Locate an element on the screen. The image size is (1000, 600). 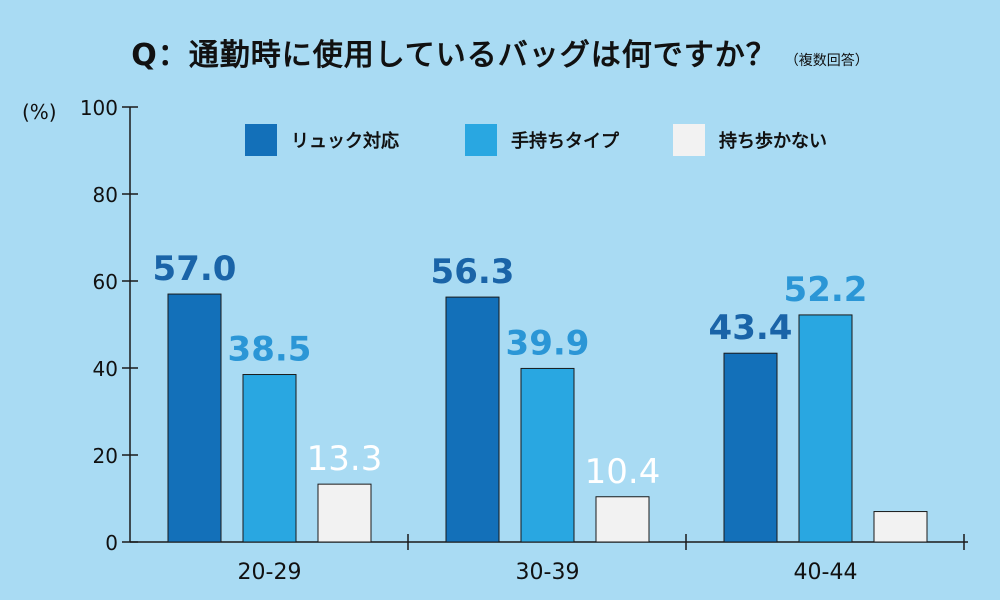
data-label-1-30-39: 56.3 is located at coordinates (473, 272).